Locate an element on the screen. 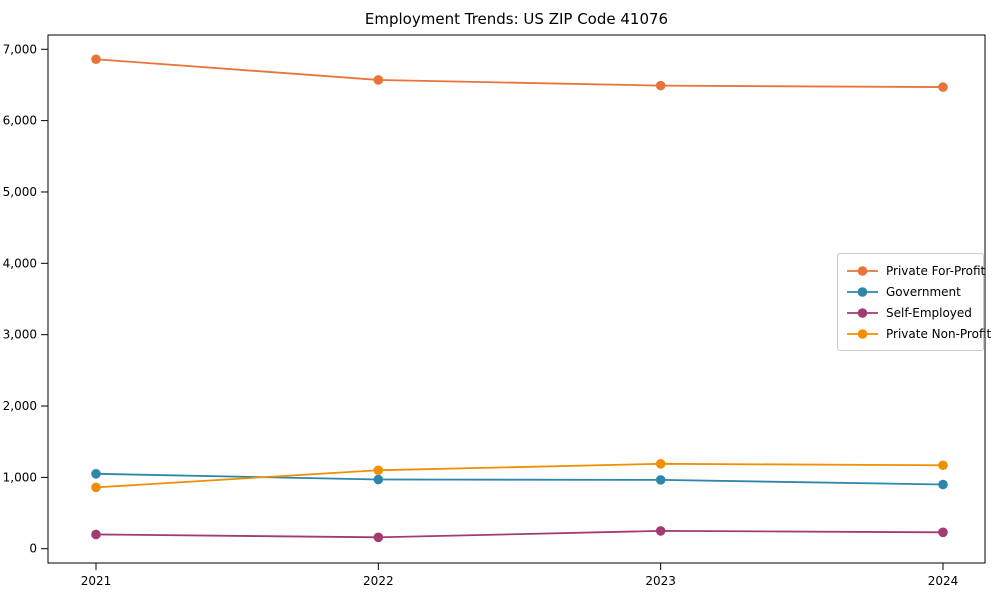  y-tick-label: 1,000 is located at coordinates (20, 477).